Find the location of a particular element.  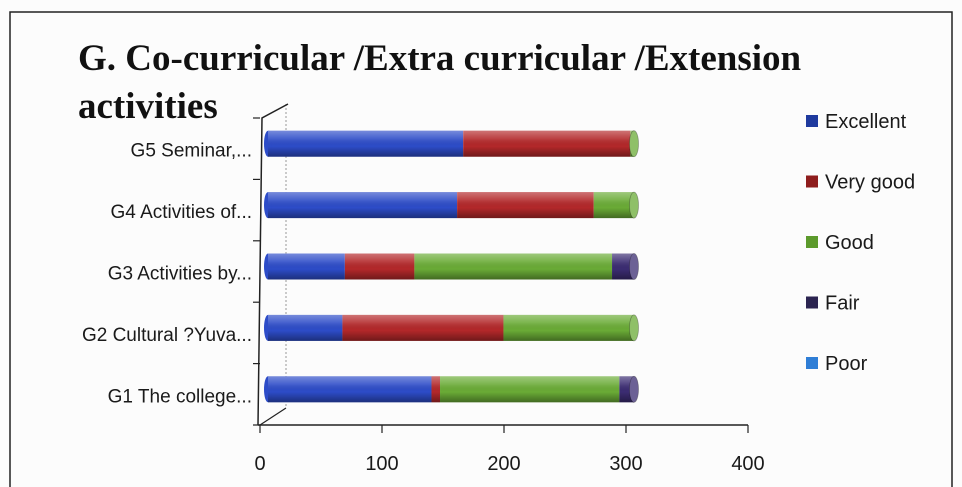

x-axis-ticks: 0 100 200 300 400 is located at coordinates (509, 450).